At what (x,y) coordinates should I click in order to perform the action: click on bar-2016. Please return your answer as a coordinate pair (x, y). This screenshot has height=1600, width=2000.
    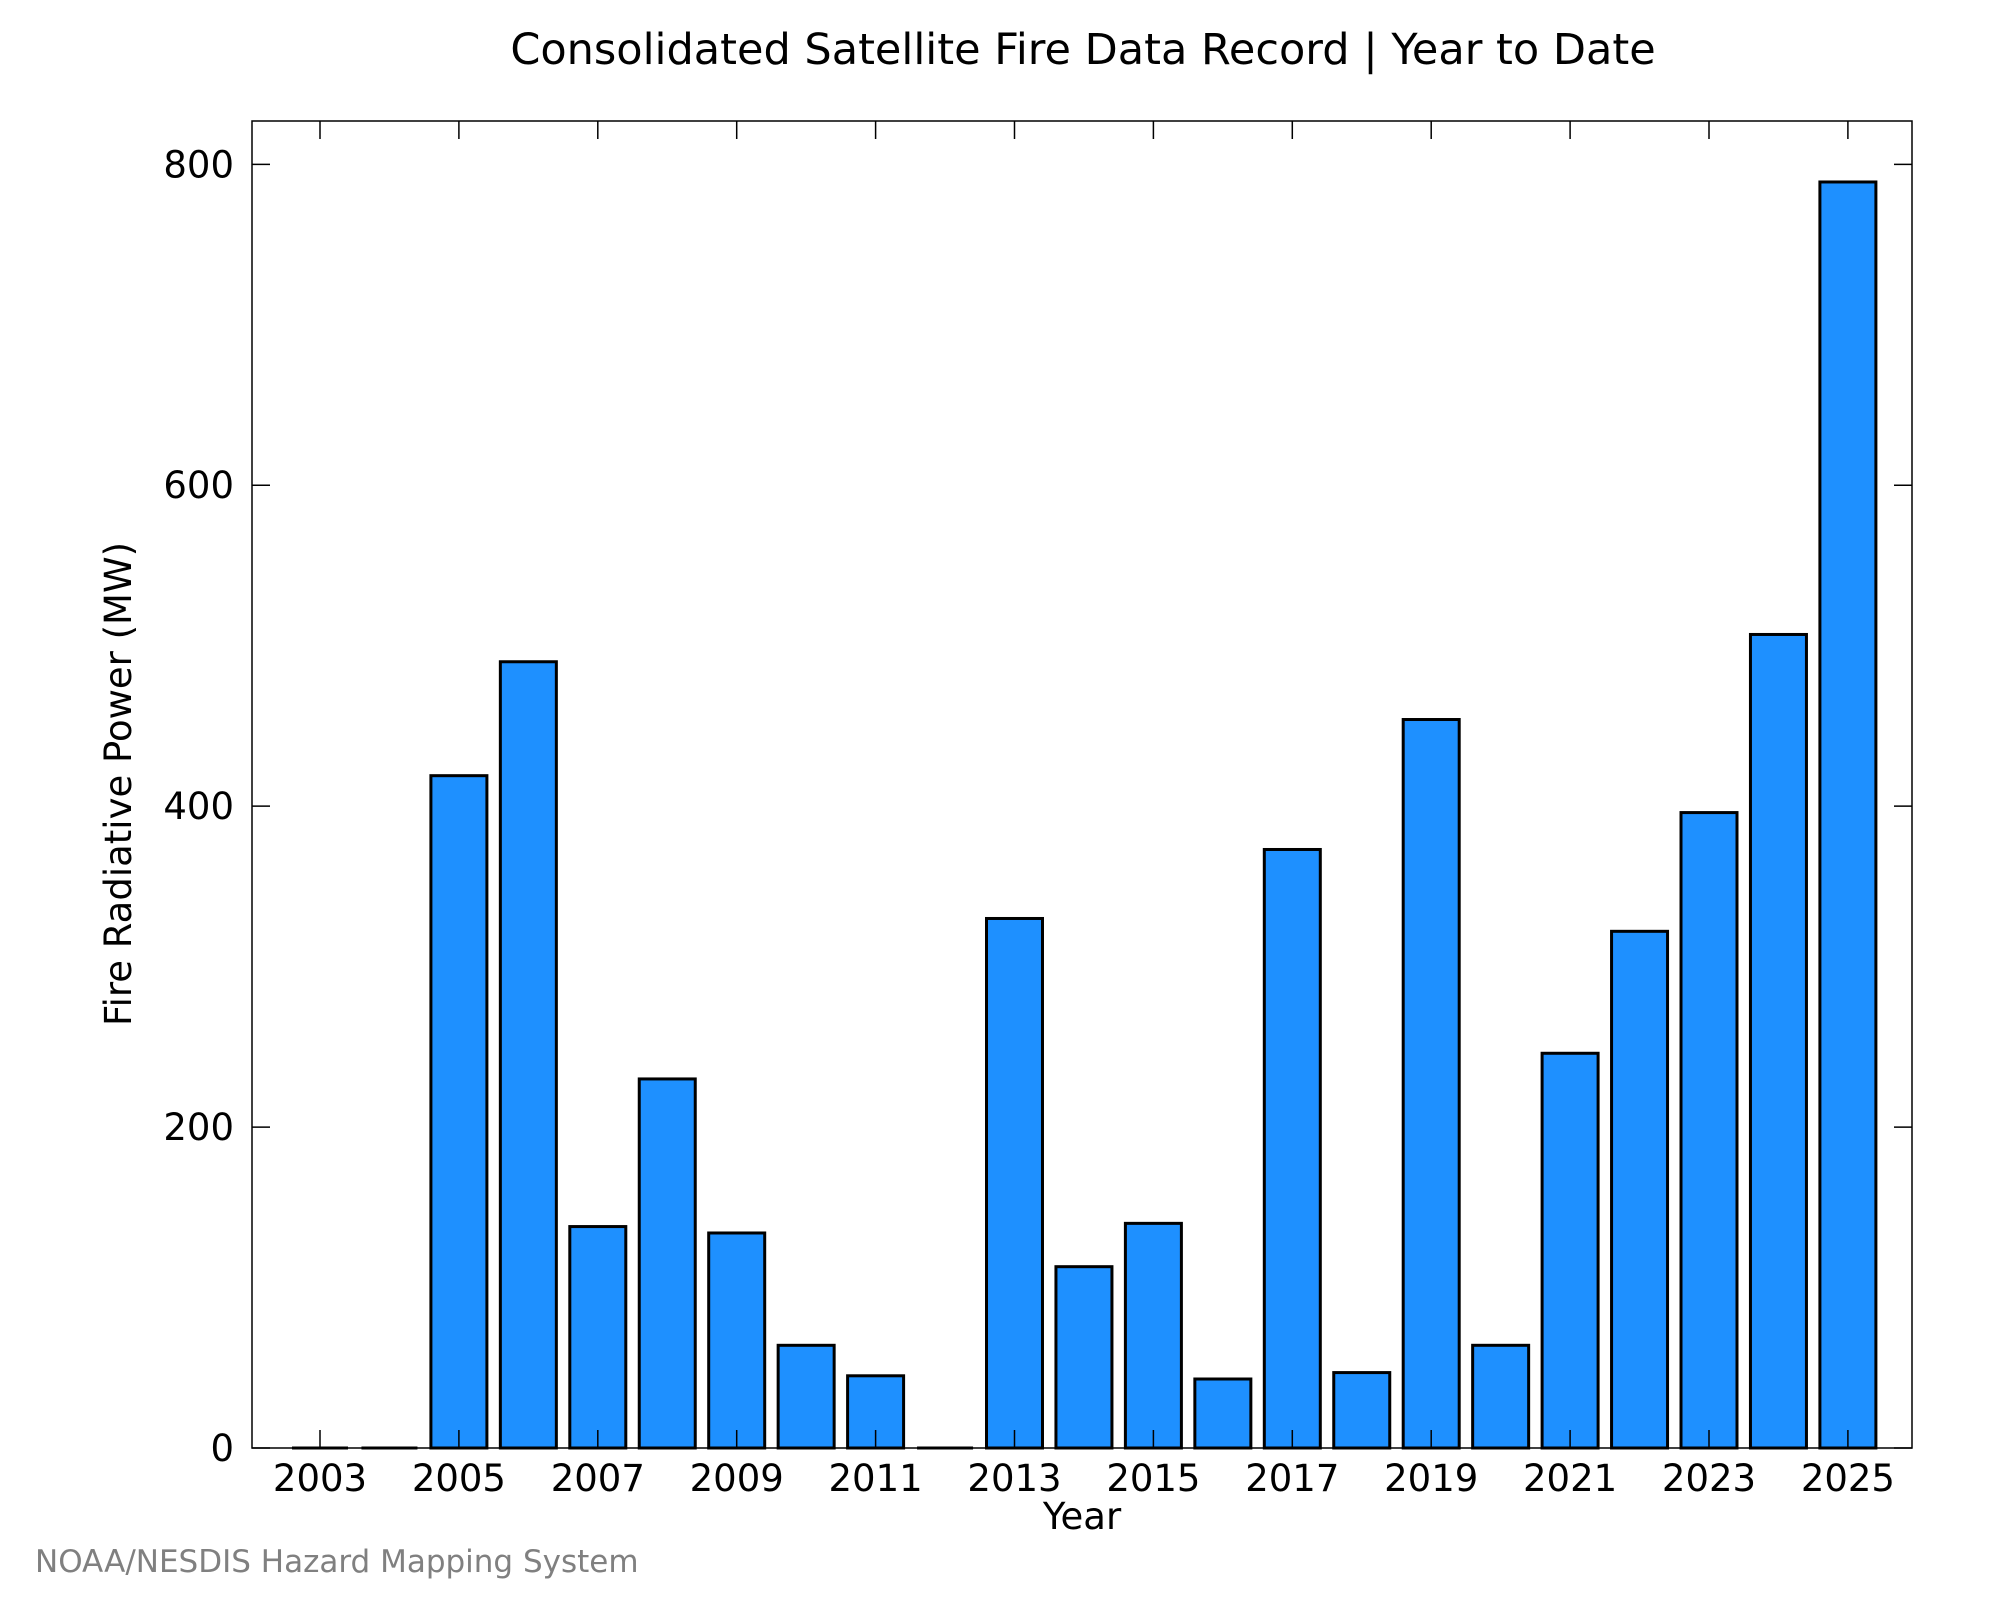
    Looking at the image, I should click on (1223, 1413).